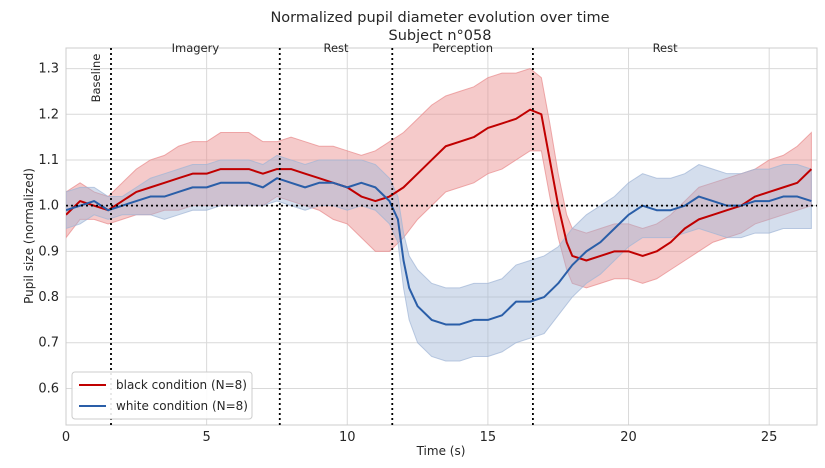 Image resolution: width=825 pixels, height=468 pixels. I want to click on phase-label: Perception, so click(462, 48).